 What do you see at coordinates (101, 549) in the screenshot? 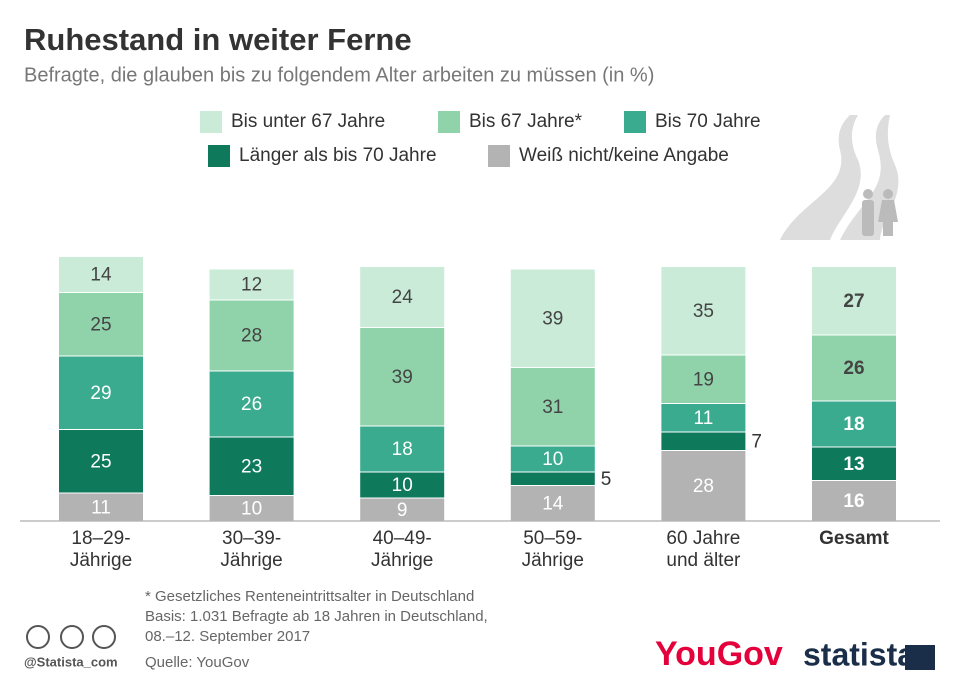
I see `x-tick-label: 18–29-Jährige` at bounding box center [101, 549].